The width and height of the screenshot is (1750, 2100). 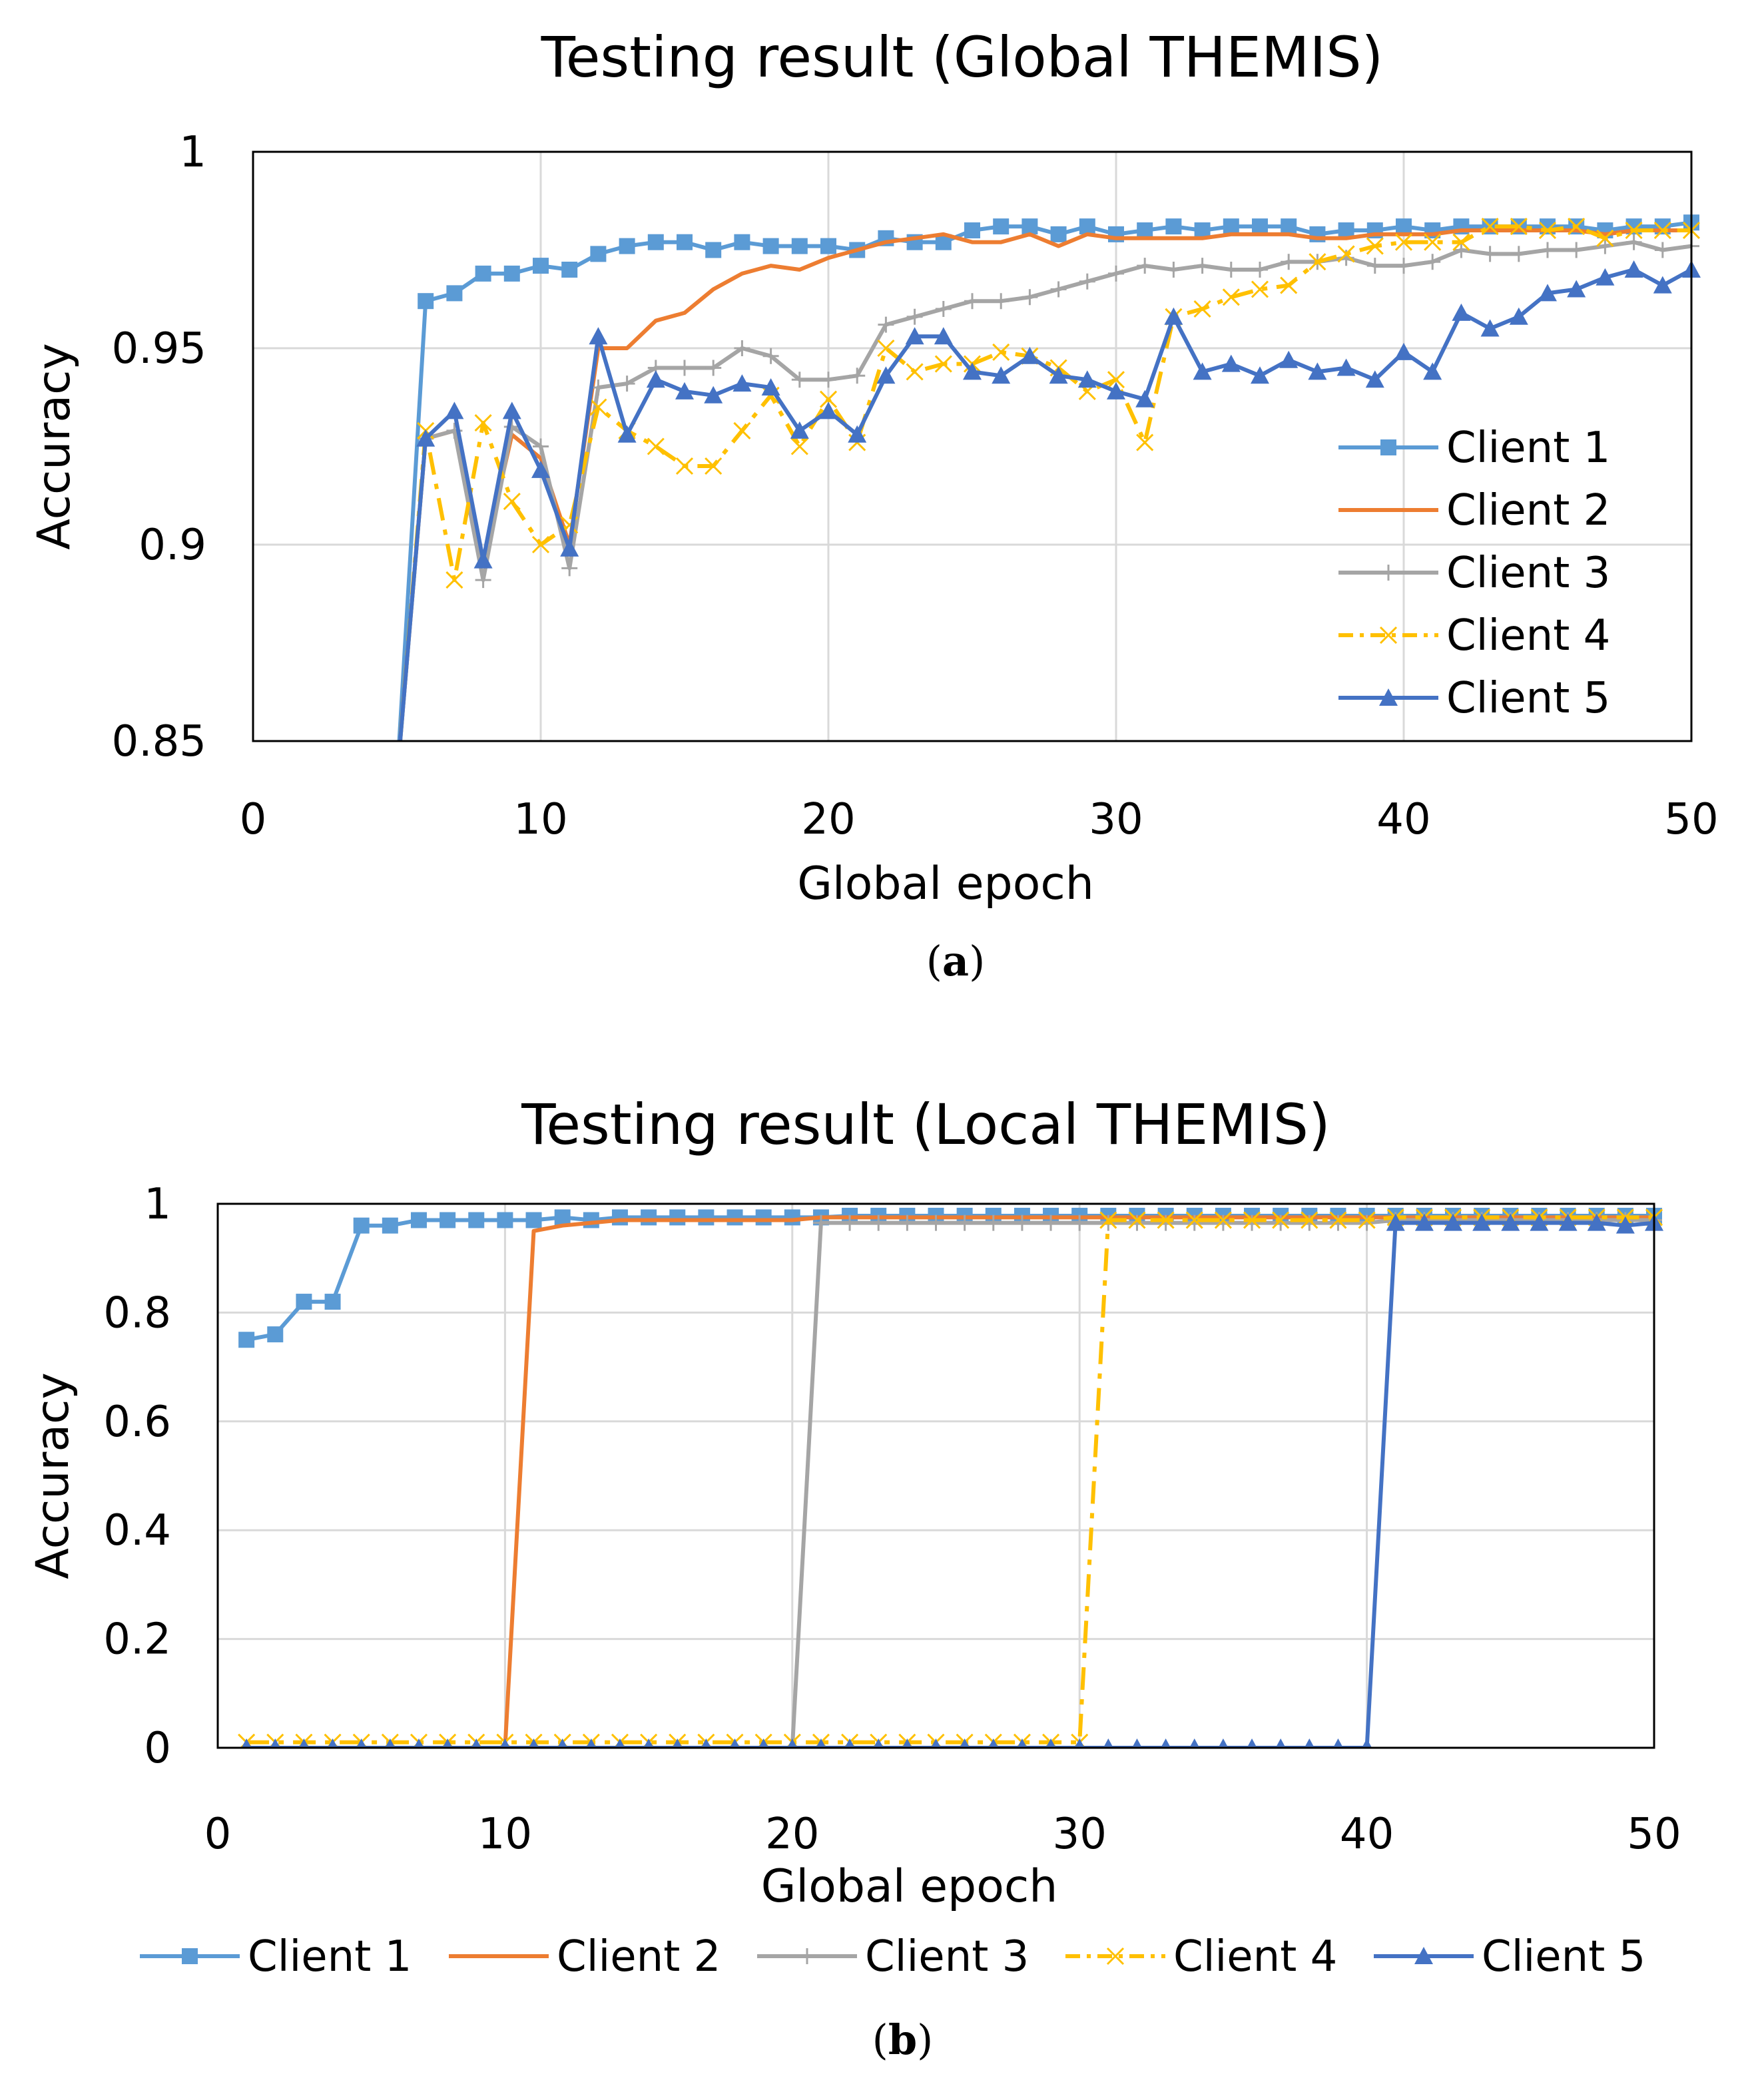 I want to click on x-tick-label: 50, so click(x=1691, y=819).